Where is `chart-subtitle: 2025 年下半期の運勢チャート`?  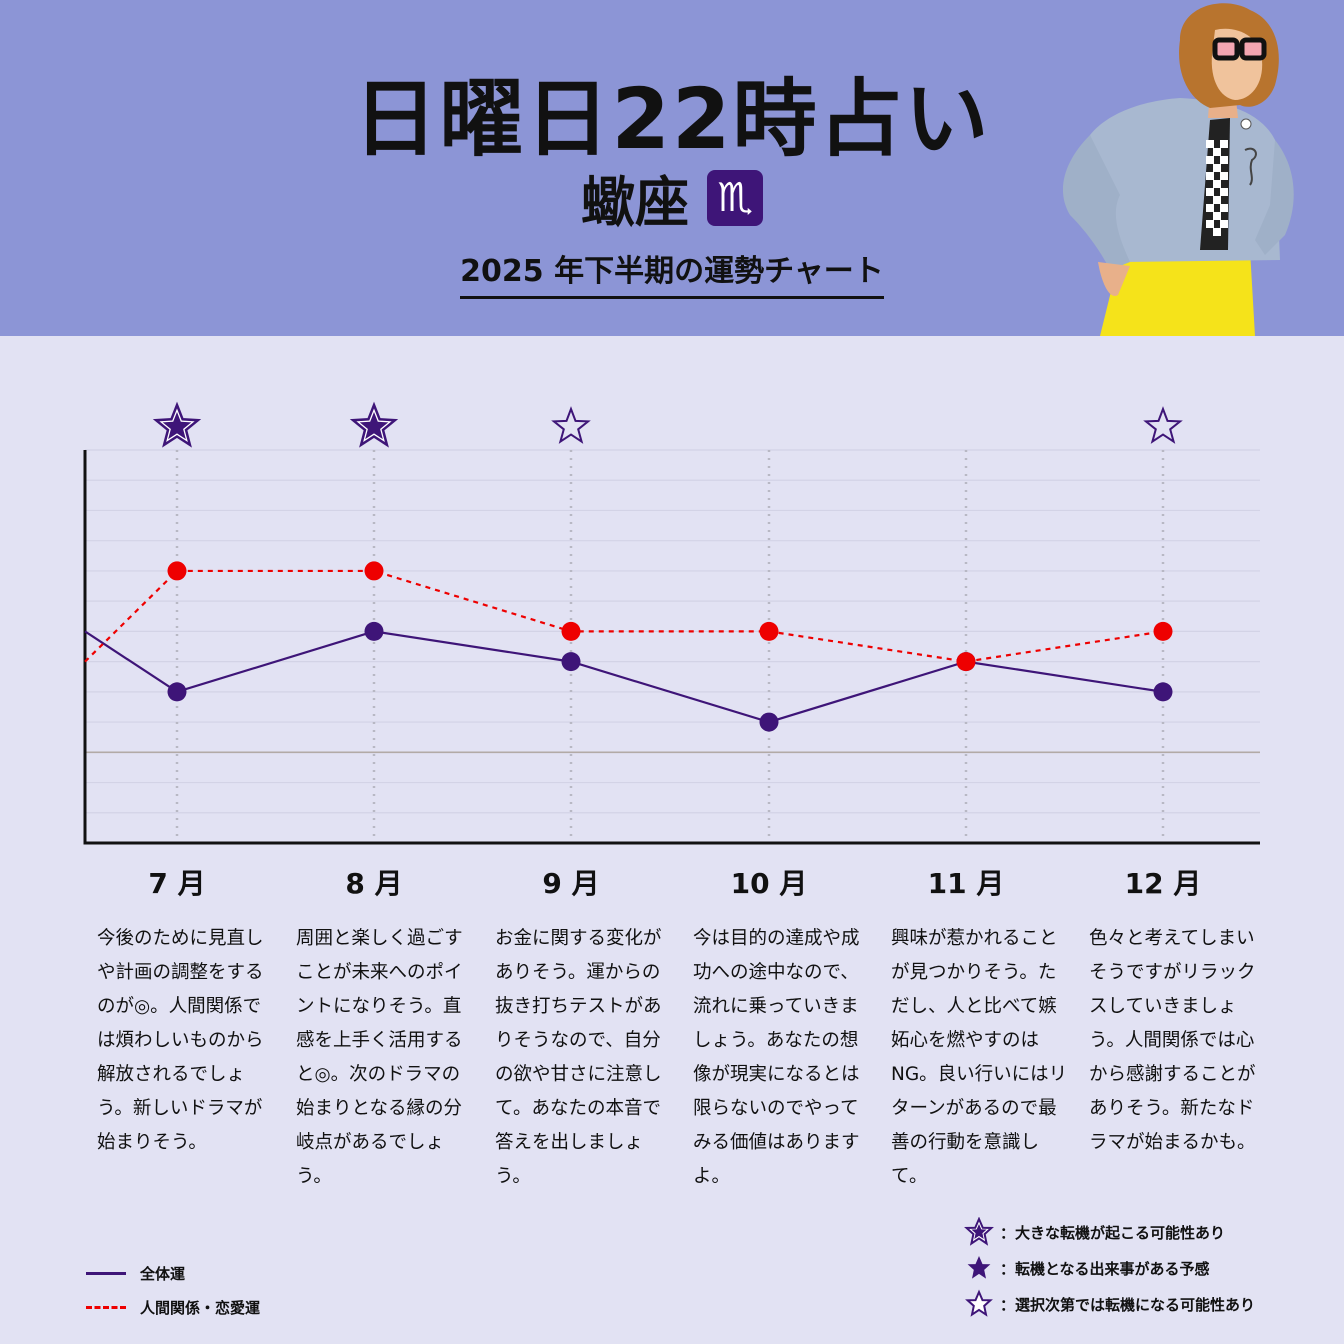 chart-subtitle: 2025 年下半期の運勢チャート is located at coordinates (672, 272).